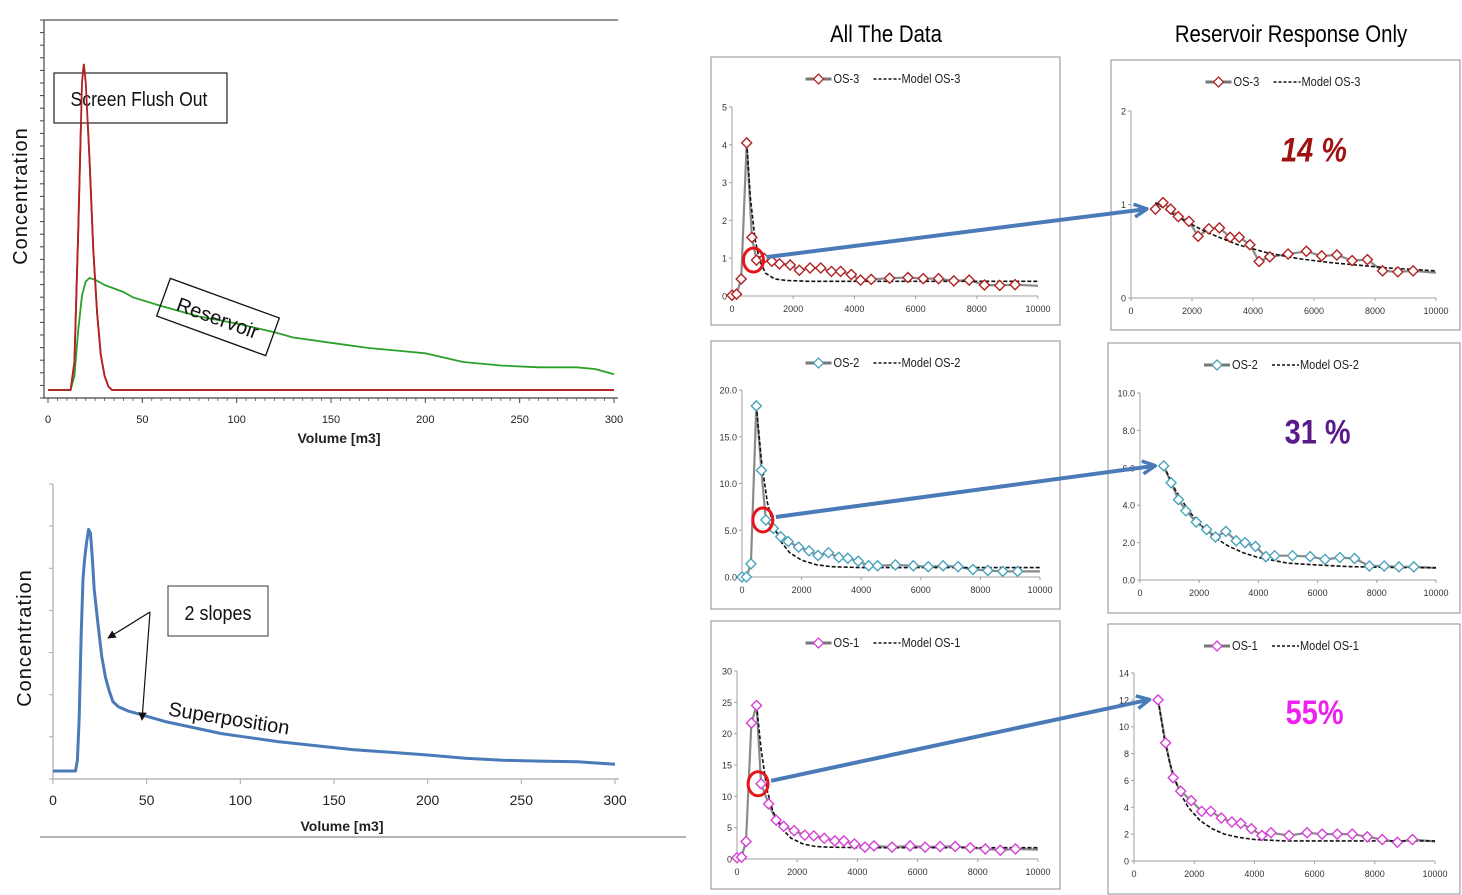 The width and height of the screenshot is (1462, 895). I want to click on legend-label-model: Model OS-3, so click(931, 78).